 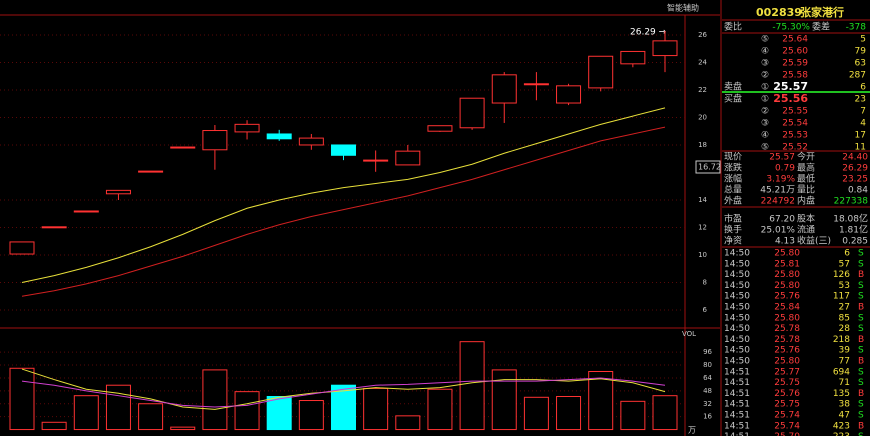 What do you see at coordinates (814, 241) in the screenshot?
I see `stat-label: 收益(三)` at bounding box center [814, 241].